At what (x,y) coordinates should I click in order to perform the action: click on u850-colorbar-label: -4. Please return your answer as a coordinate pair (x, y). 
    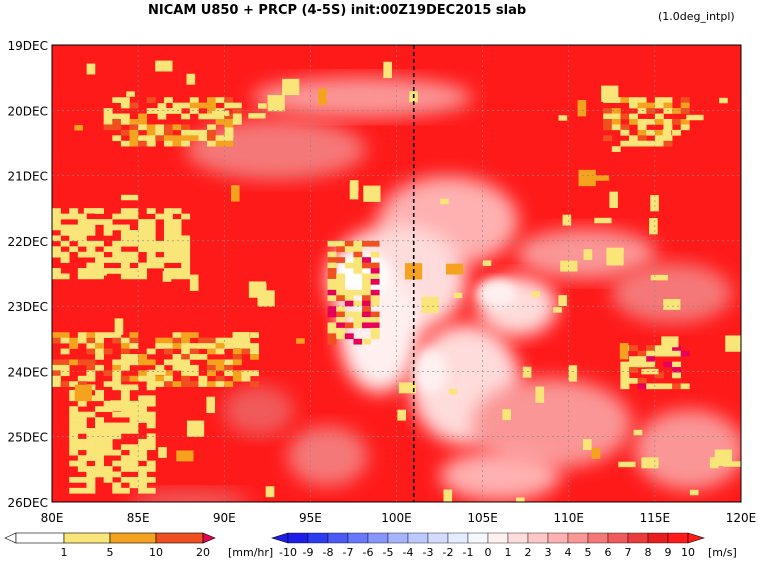
    Looking at the image, I should click on (408, 552).